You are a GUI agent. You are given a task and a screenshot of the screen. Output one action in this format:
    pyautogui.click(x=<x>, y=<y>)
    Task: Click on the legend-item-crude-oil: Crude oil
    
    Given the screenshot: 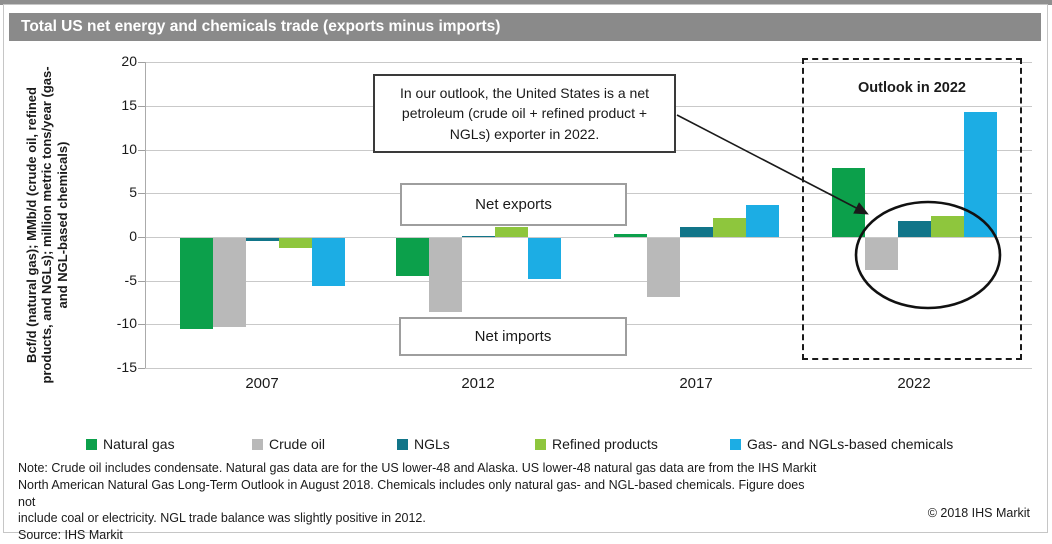 What is the action you would take?
    pyautogui.click(x=288, y=444)
    